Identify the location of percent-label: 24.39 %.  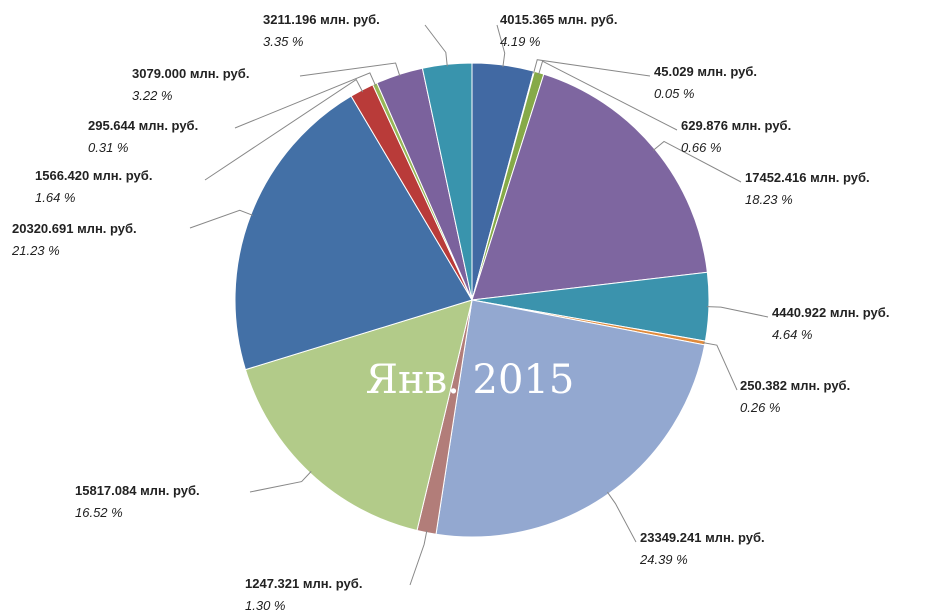
(663, 559).